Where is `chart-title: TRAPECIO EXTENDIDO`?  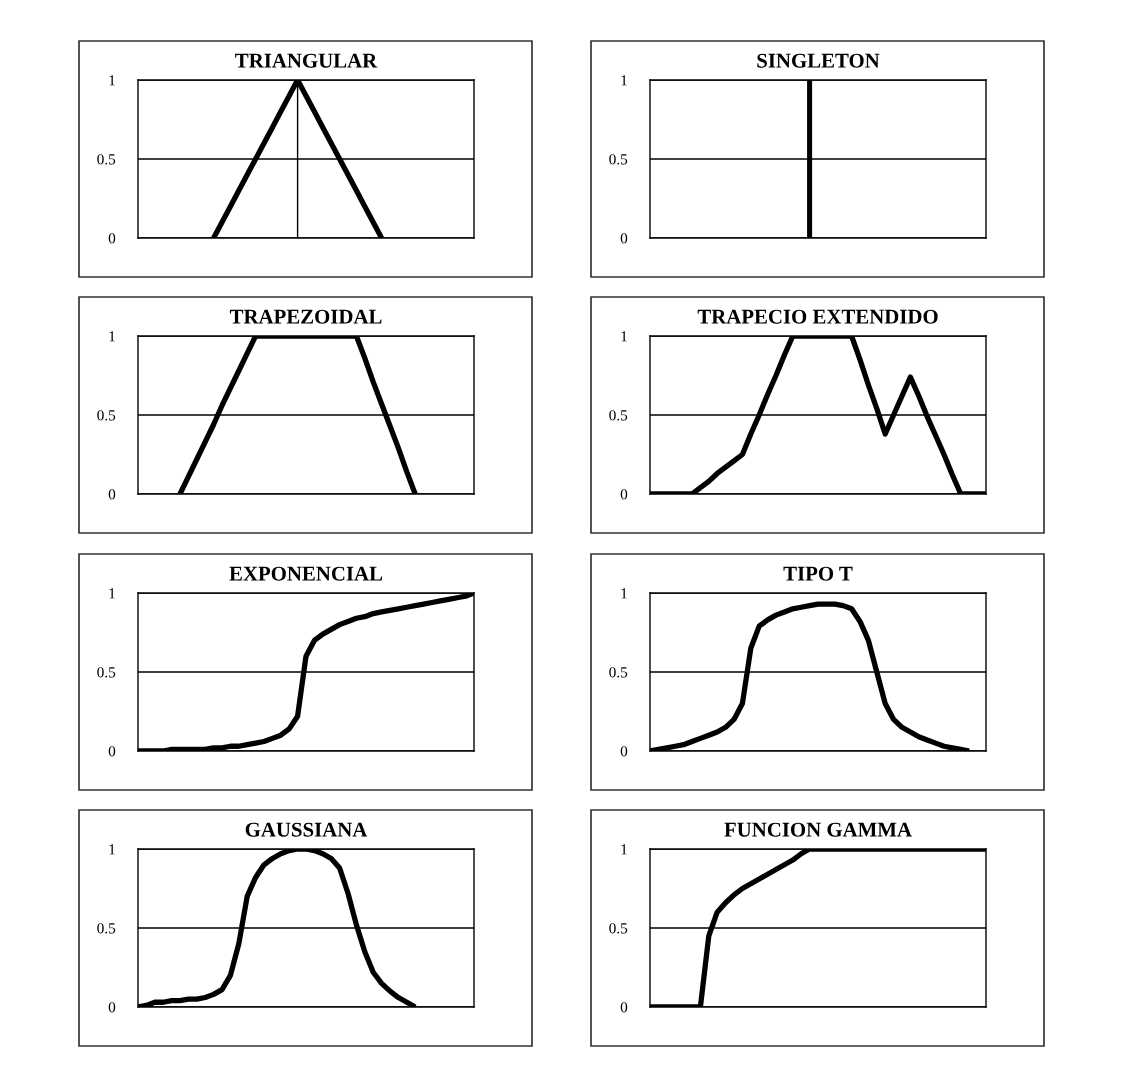 chart-title: TRAPECIO EXTENDIDO is located at coordinates (817, 316).